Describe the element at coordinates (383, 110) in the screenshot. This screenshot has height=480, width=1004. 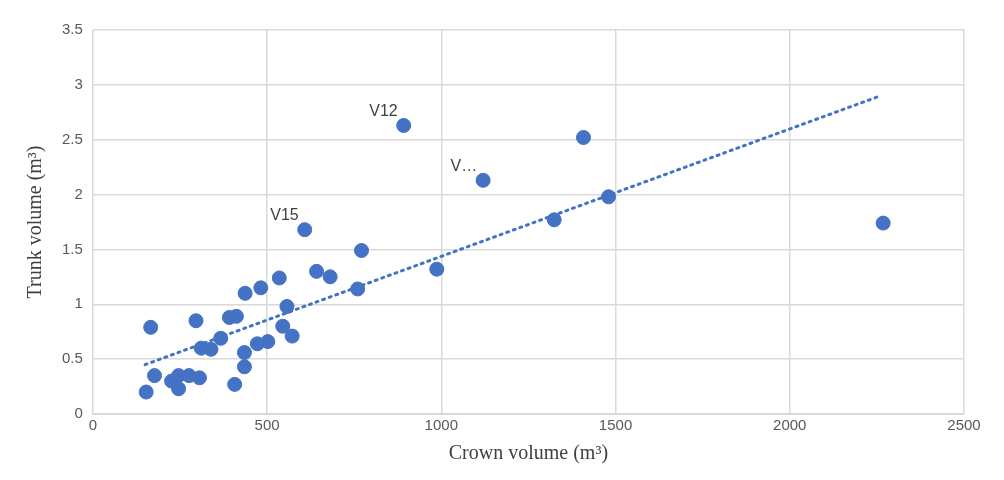
I see `annotation: V12` at that location.